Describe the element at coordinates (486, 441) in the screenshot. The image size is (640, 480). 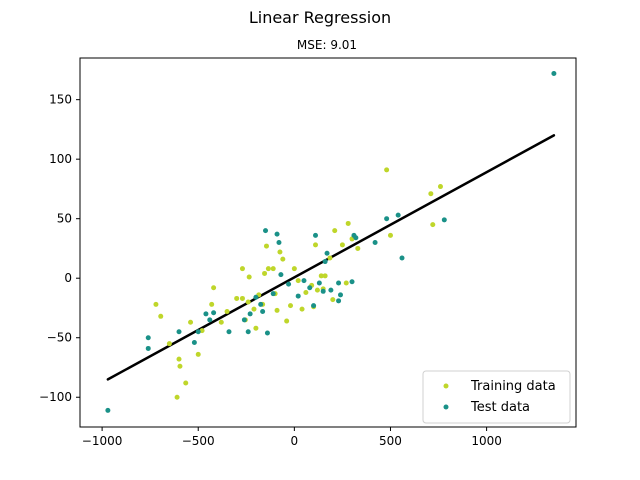
I see `x-tick-label: 1000` at that location.